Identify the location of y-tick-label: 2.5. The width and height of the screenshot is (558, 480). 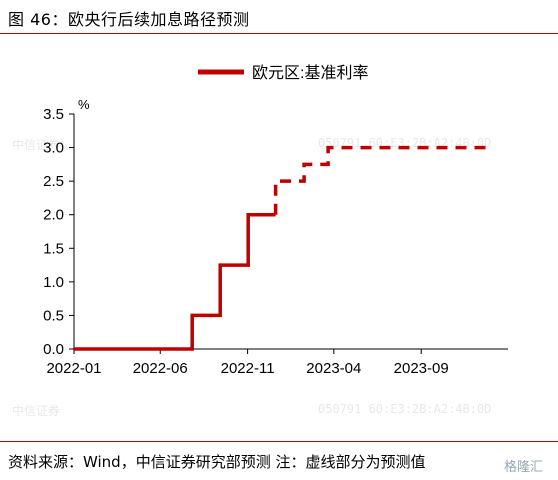
(53, 181).